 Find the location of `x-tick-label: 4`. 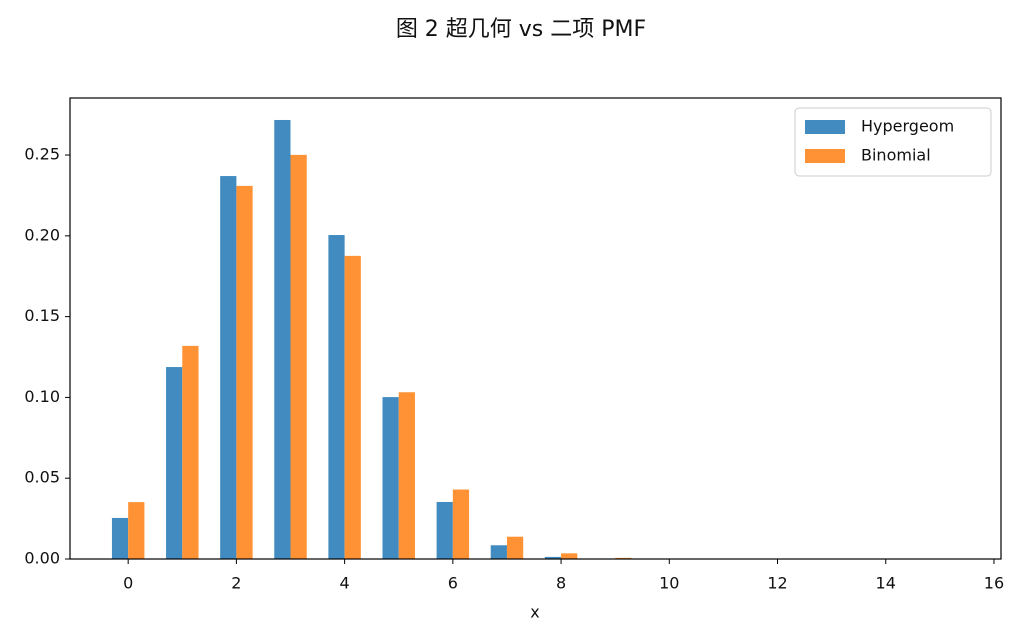

x-tick-label: 4 is located at coordinates (345, 583).